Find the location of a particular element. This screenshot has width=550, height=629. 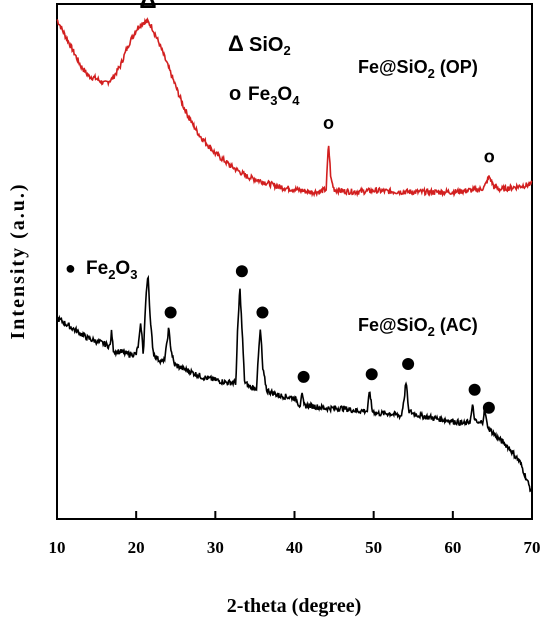

x-tick-label: 20 is located at coordinates (136, 547).